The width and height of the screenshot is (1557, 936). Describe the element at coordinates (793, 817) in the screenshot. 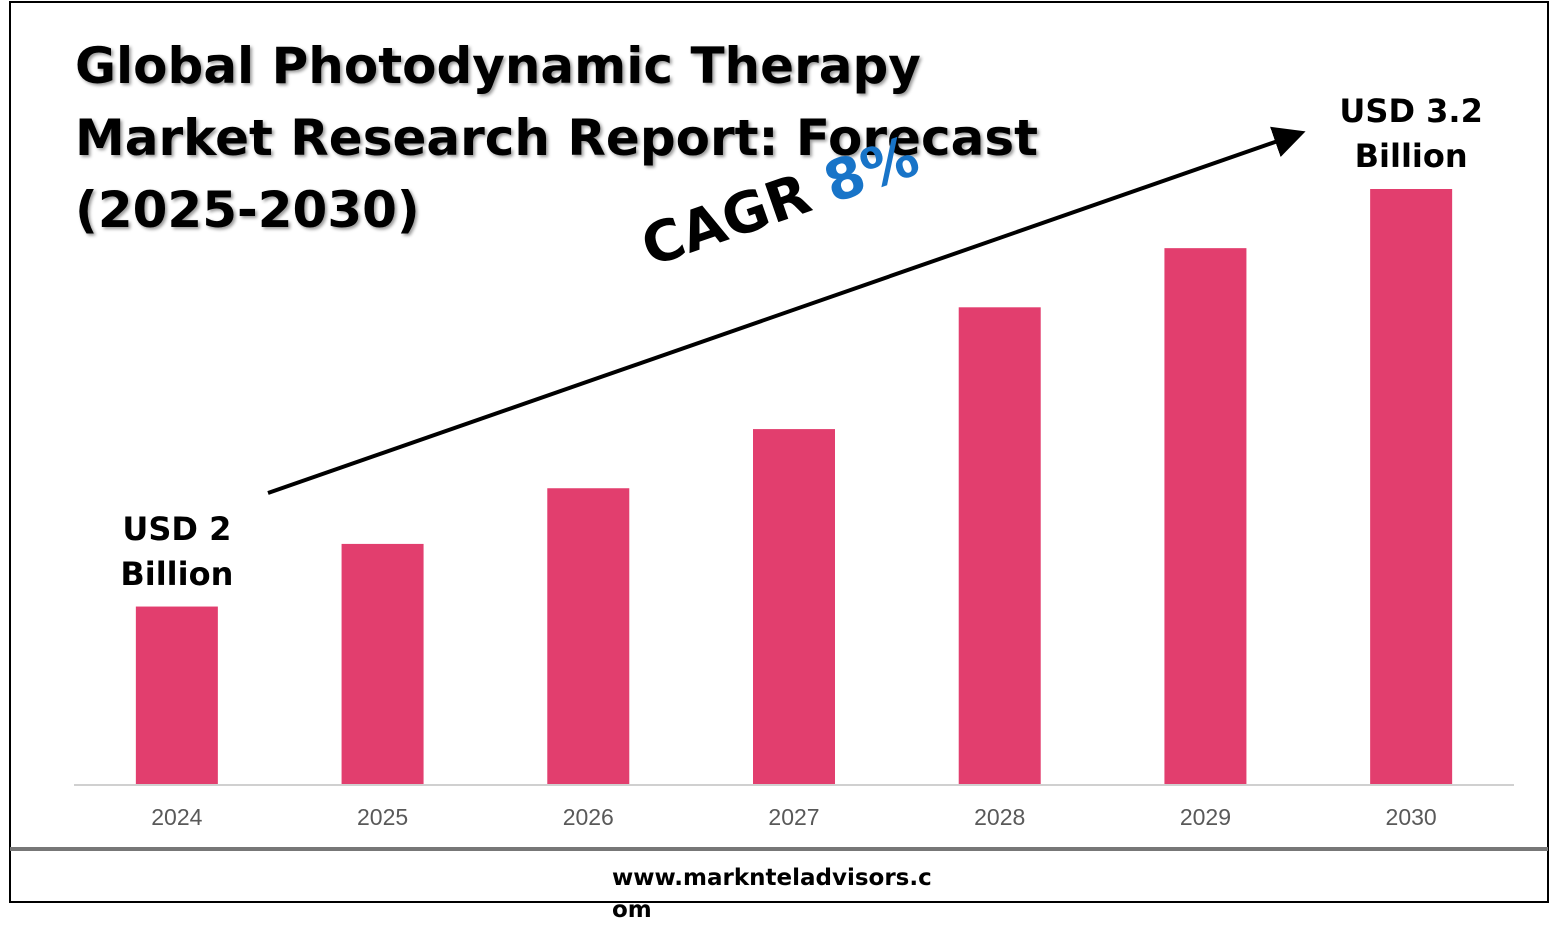

I see `x-tick-label: 2027` at that location.